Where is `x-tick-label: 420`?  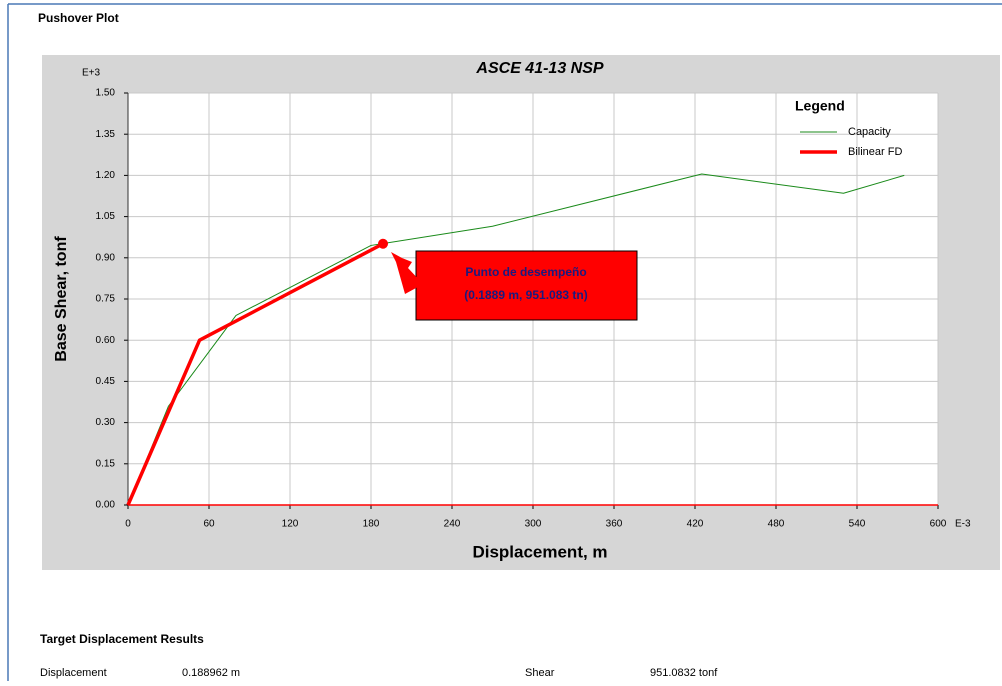
x-tick-label: 420 is located at coordinates (695, 524).